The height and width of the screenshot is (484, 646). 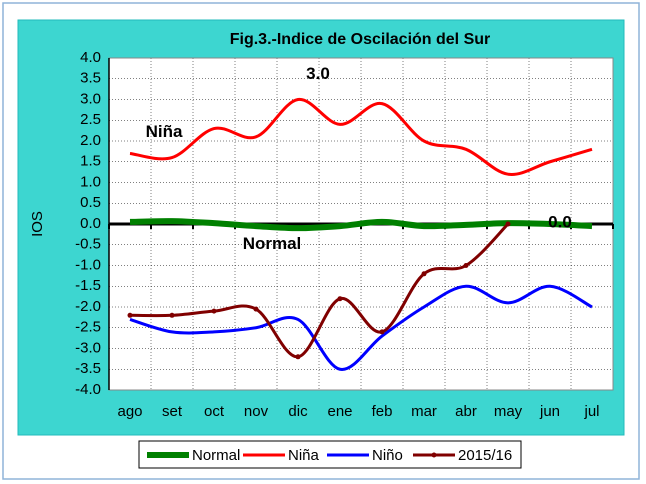 I want to click on y-tick-label: 1.0, so click(x=90, y=181).